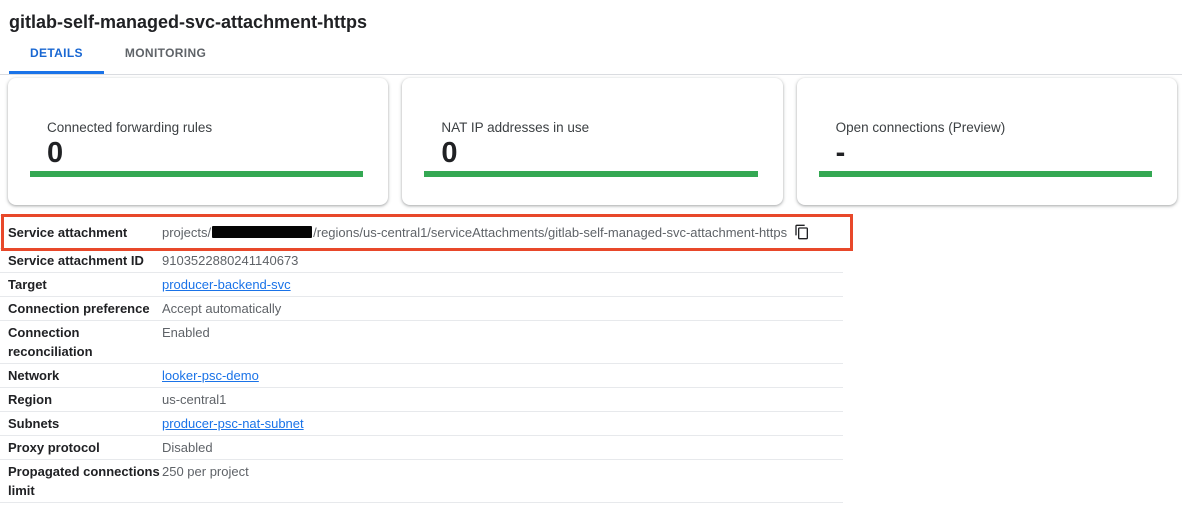 The width and height of the screenshot is (1182, 509). What do you see at coordinates (68, 232) in the screenshot?
I see `row-label: Service attachment` at bounding box center [68, 232].